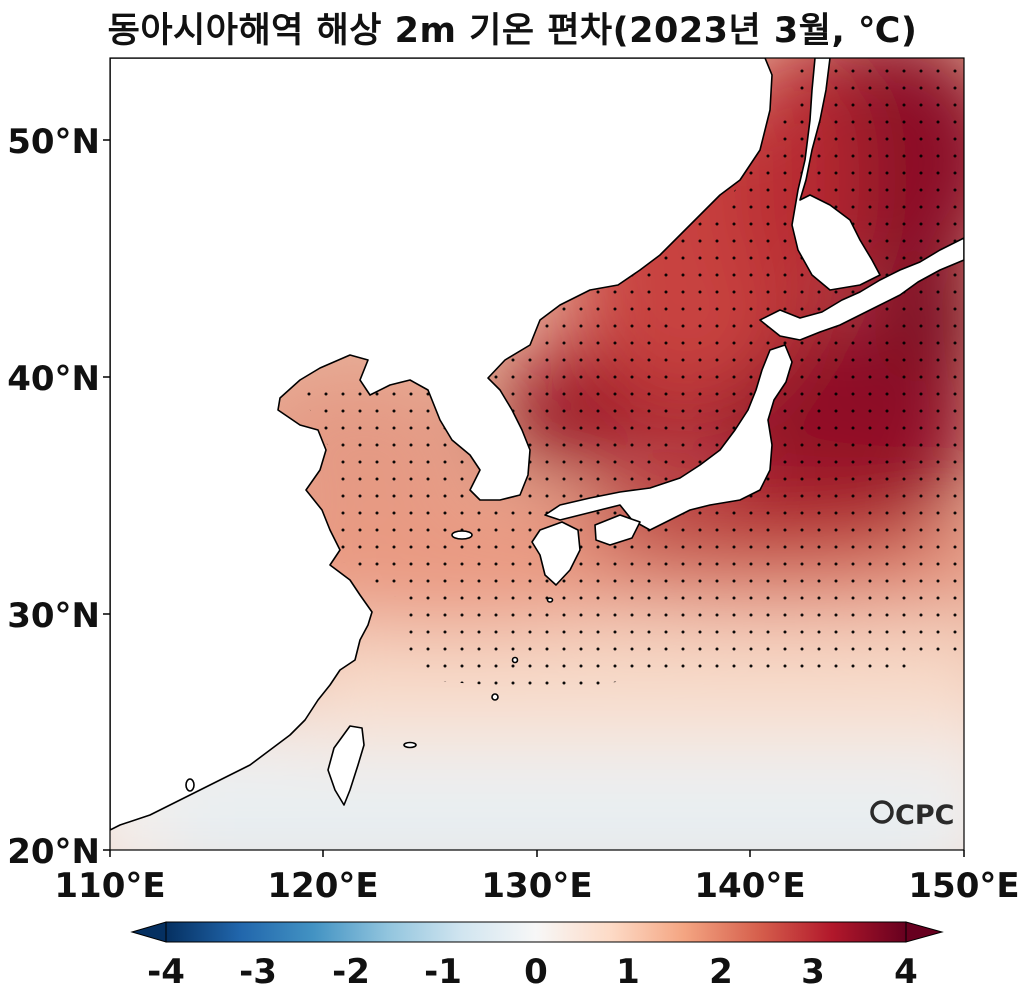 The image size is (1025, 1001). I want to click on ocpc-logo: CPC, so click(912, 815).